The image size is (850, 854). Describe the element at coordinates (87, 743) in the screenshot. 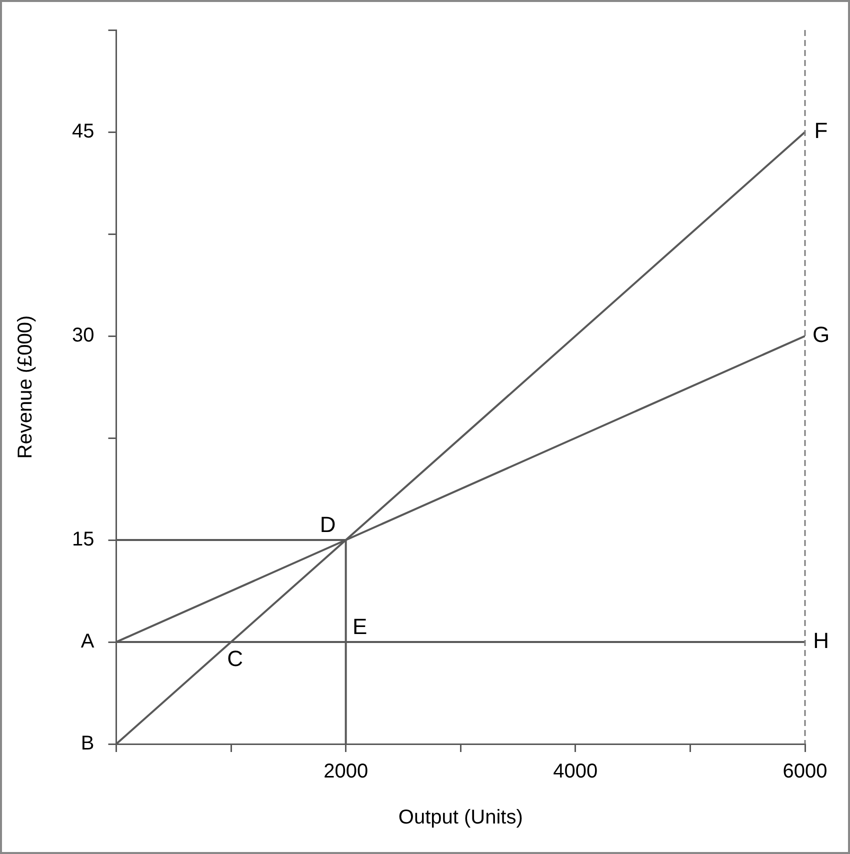

I see `y-tick-label: B` at that location.